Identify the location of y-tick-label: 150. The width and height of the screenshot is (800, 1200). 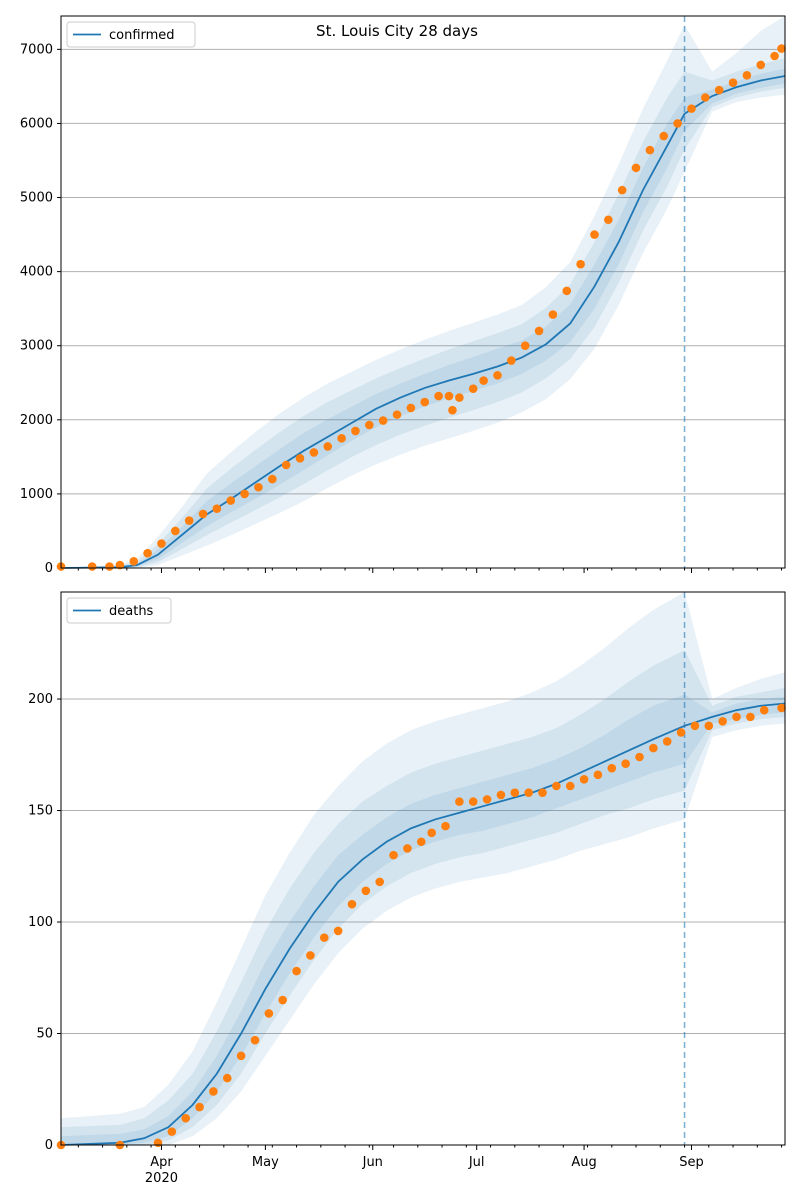
(40, 811).